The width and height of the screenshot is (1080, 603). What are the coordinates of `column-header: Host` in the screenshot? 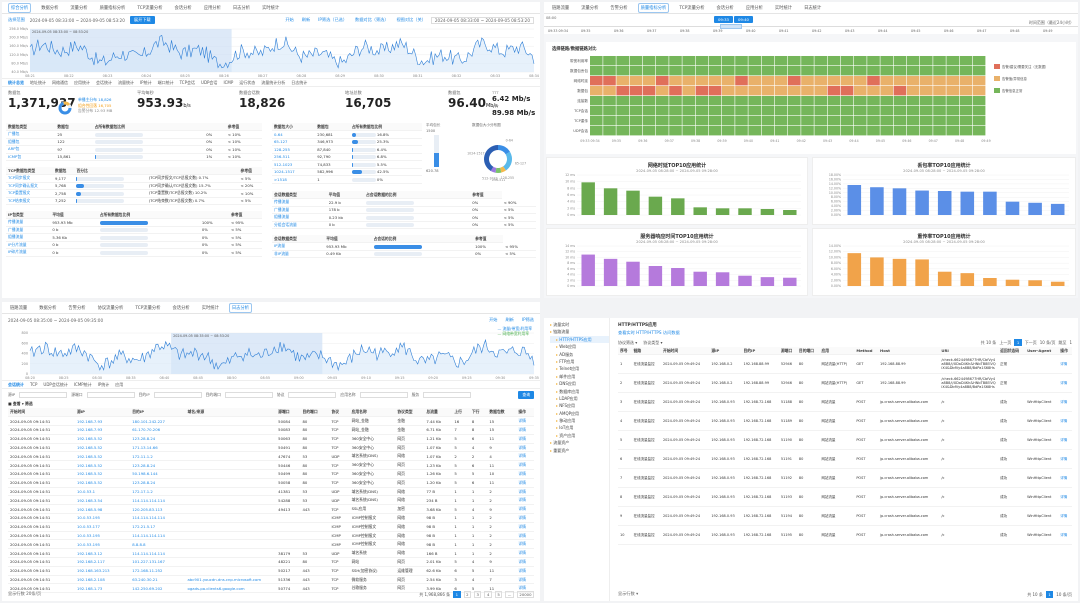 It's located at (909, 351).